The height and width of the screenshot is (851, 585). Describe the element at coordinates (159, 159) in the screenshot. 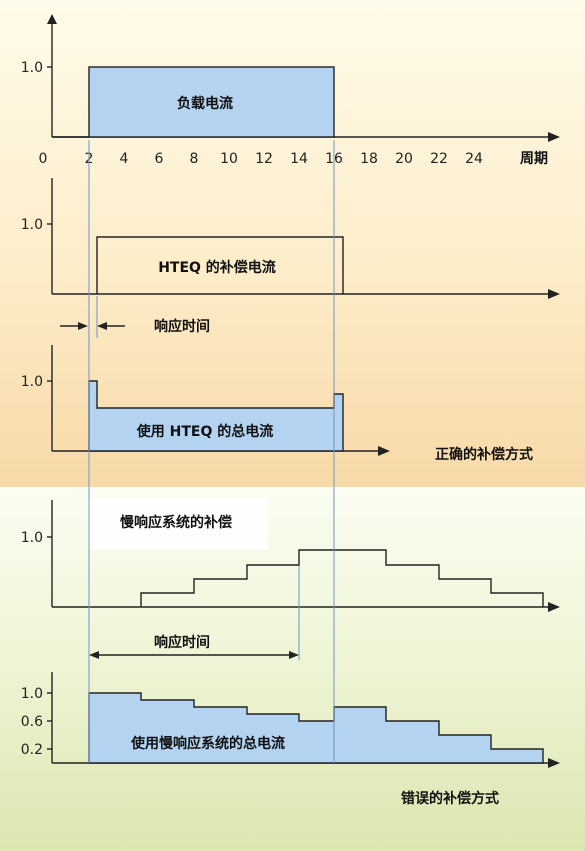

I see `x-tick-label: 6` at that location.